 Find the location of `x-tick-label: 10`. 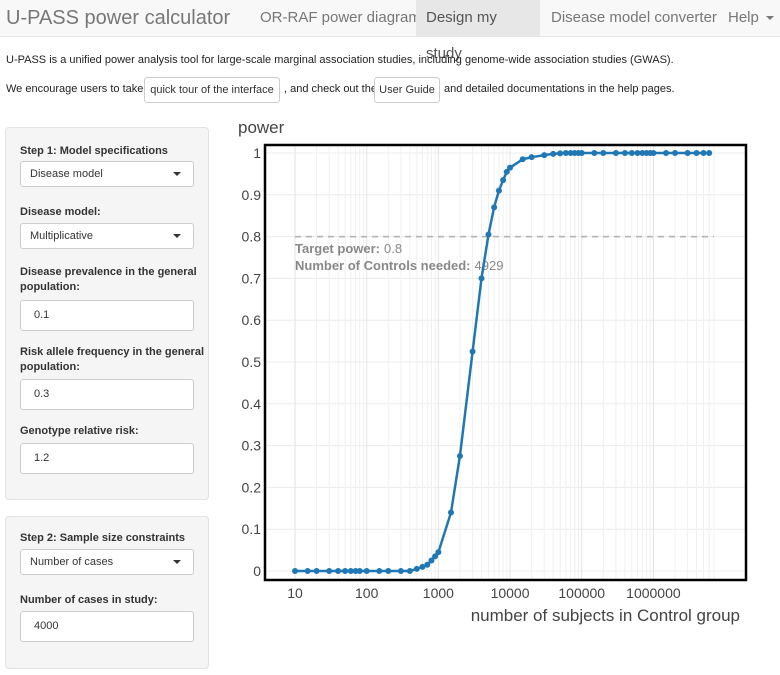

x-tick-label: 10 is located at coordinates (295, 593).